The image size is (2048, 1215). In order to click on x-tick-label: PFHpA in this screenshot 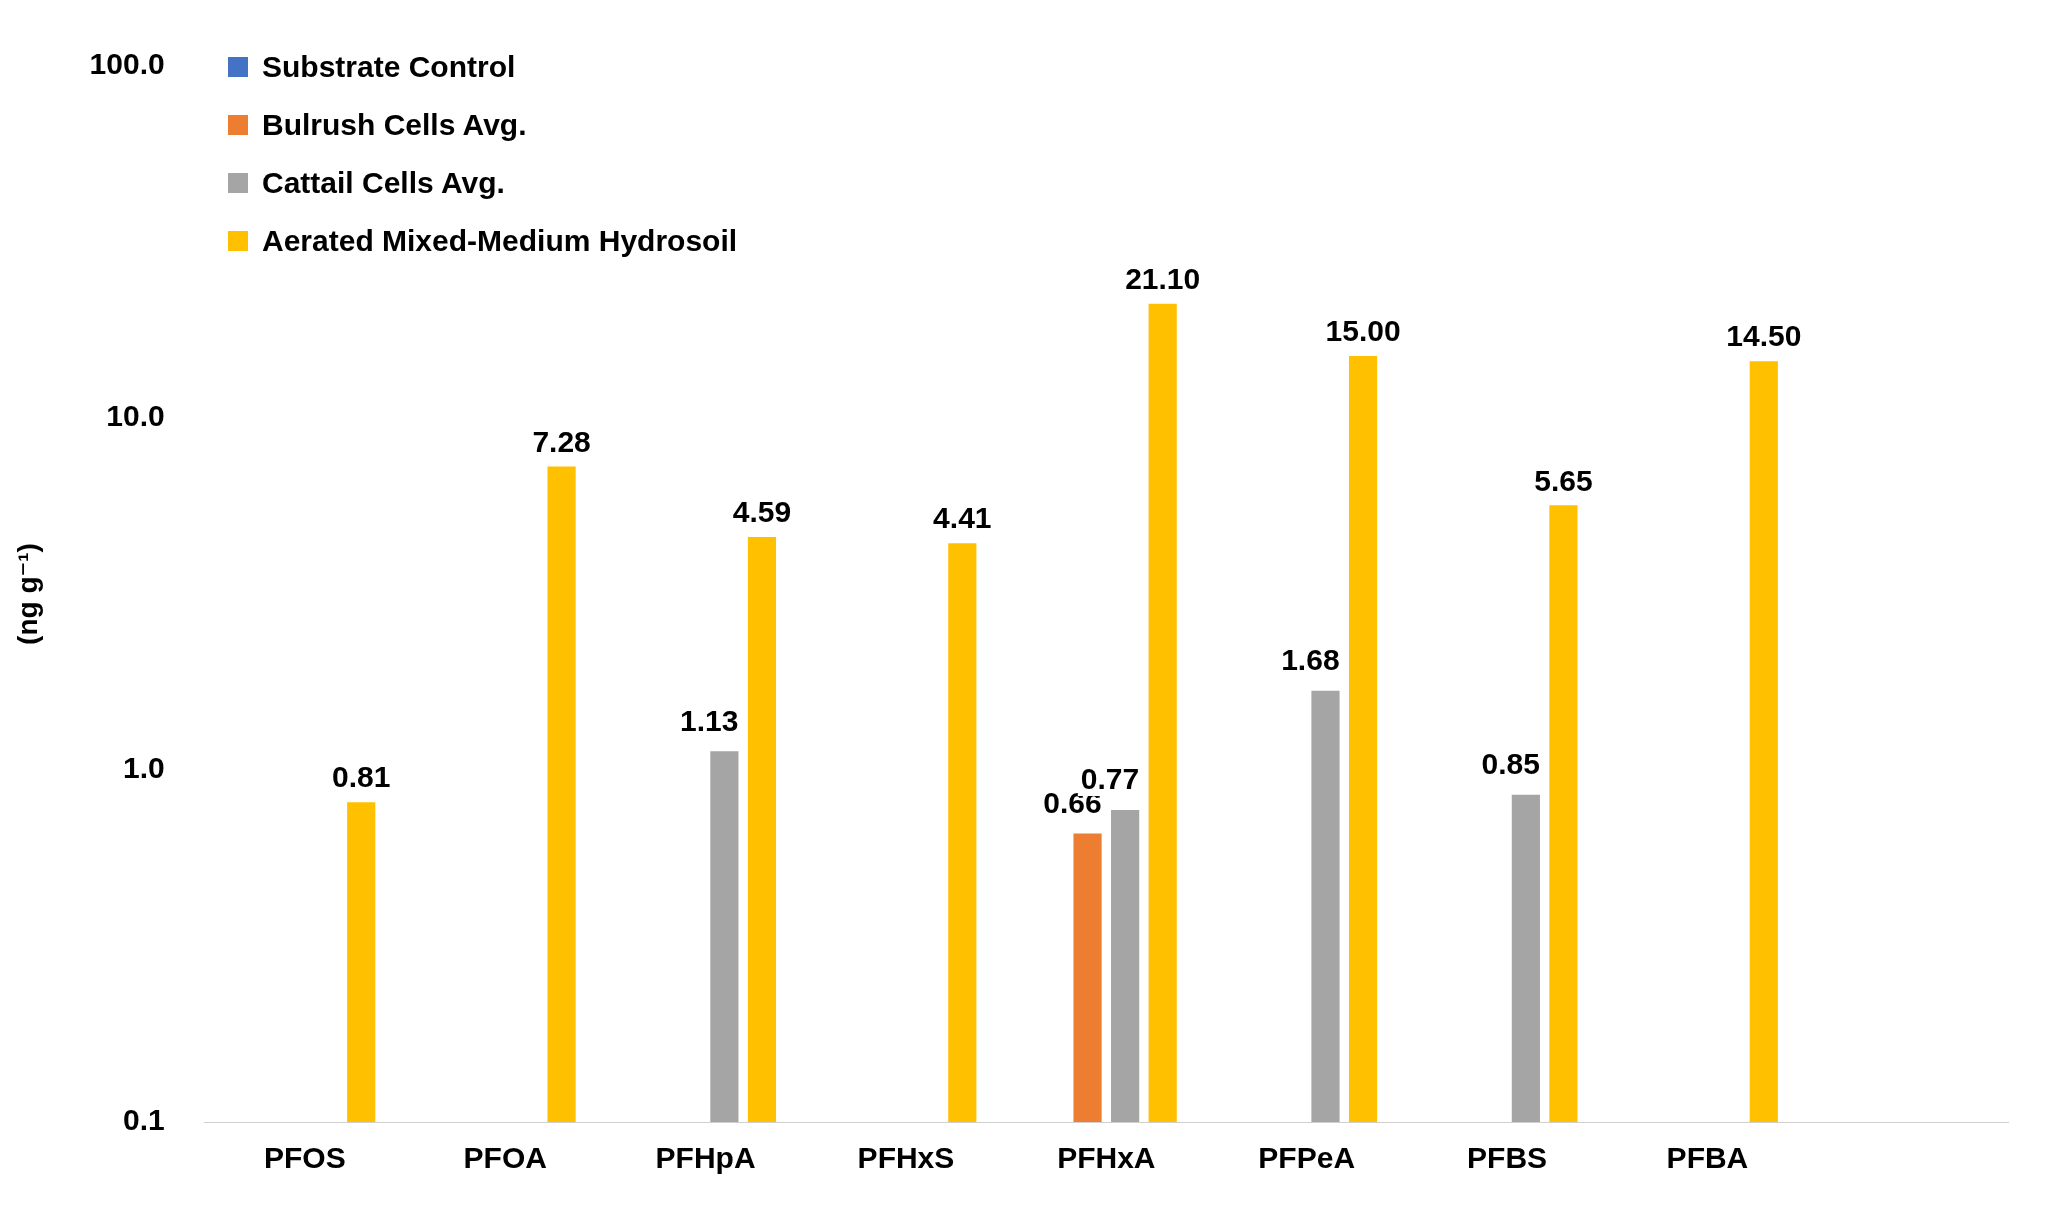, I will do `click(705, 1158)`.